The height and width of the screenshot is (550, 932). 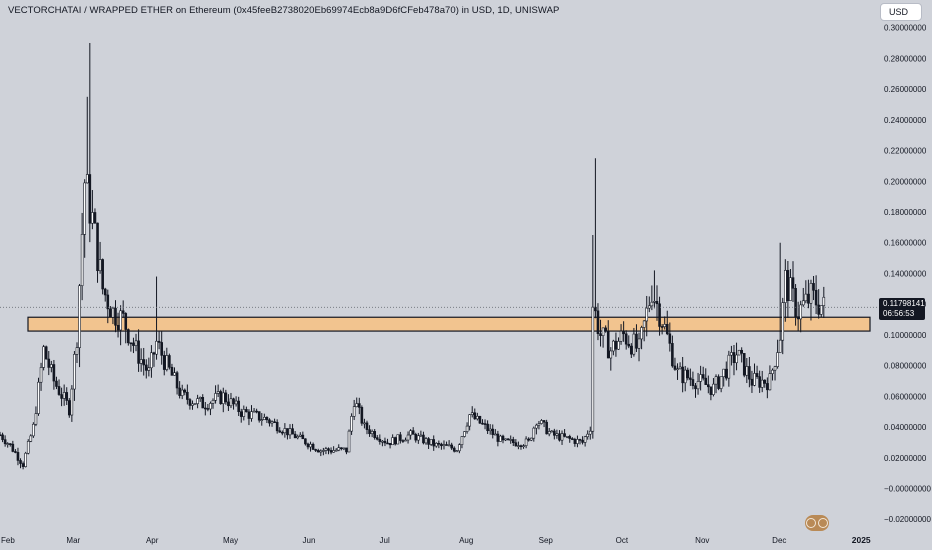 I want to click on tradingview-logo-icon, so click(x=817, y=523).